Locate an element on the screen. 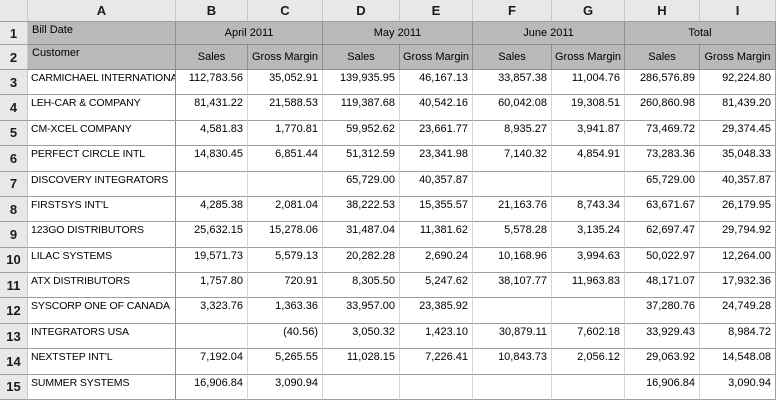  cell-G4: 19,308.51 is located at coordinates (588, 108).